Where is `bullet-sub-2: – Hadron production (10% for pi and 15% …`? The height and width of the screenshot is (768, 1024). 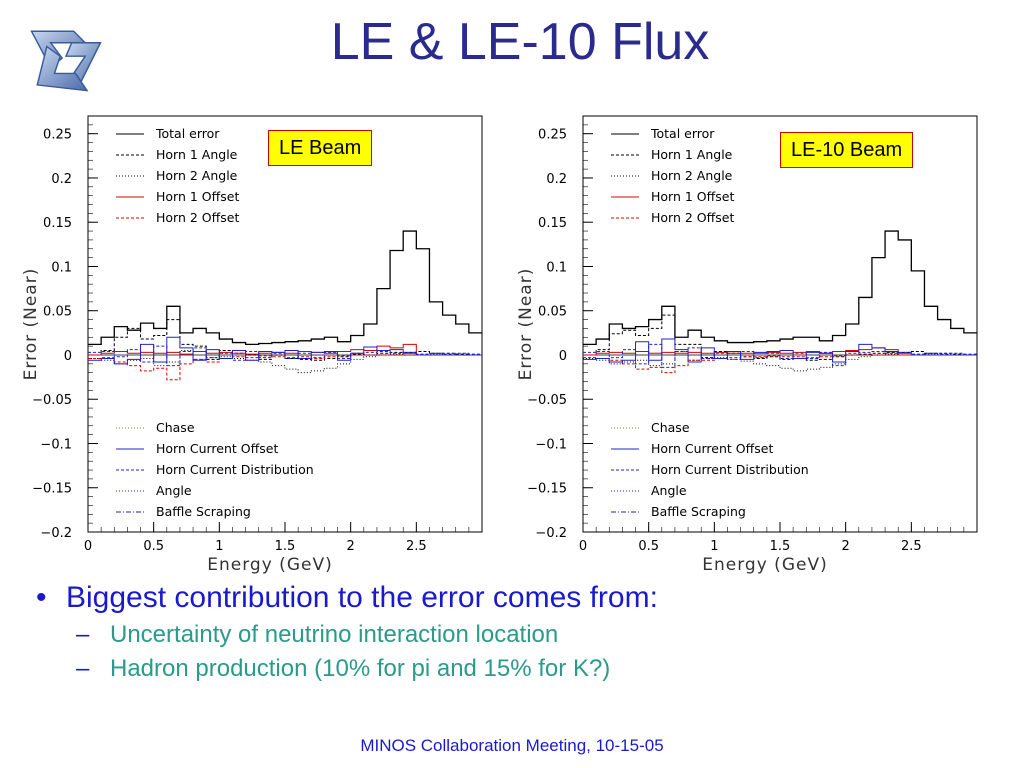 bullet-sub-2: – Hadron production (10% for pi and 15% … is located at coordinates (516, 669).